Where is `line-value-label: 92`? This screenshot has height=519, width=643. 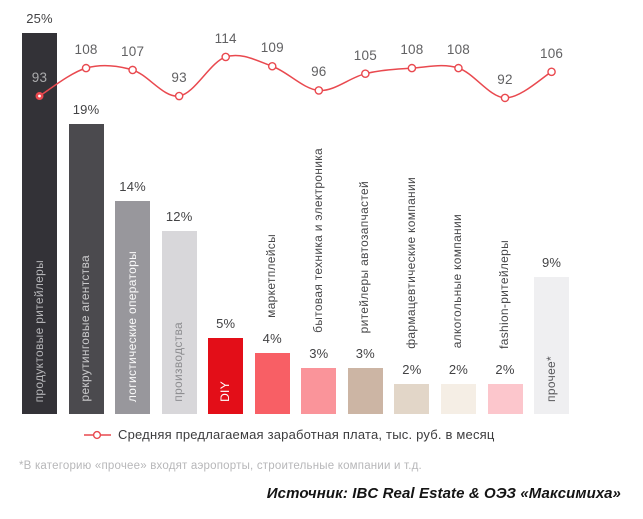
line-value-label: 92 is located at coordinates (505, 79).